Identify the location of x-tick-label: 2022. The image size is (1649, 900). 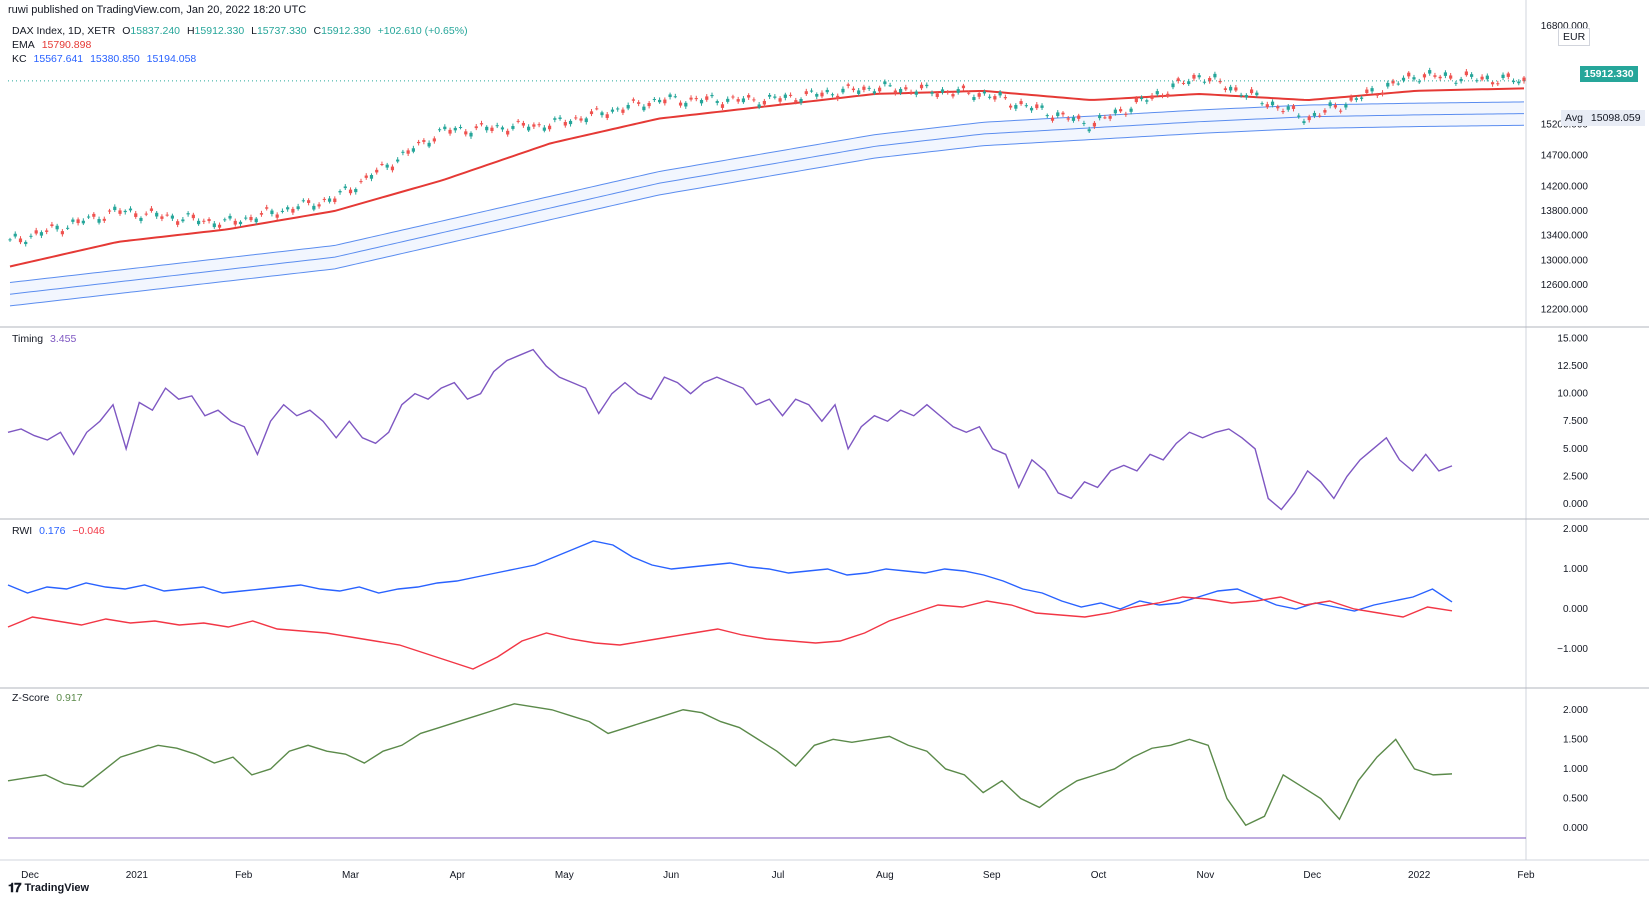
(1419, 875).